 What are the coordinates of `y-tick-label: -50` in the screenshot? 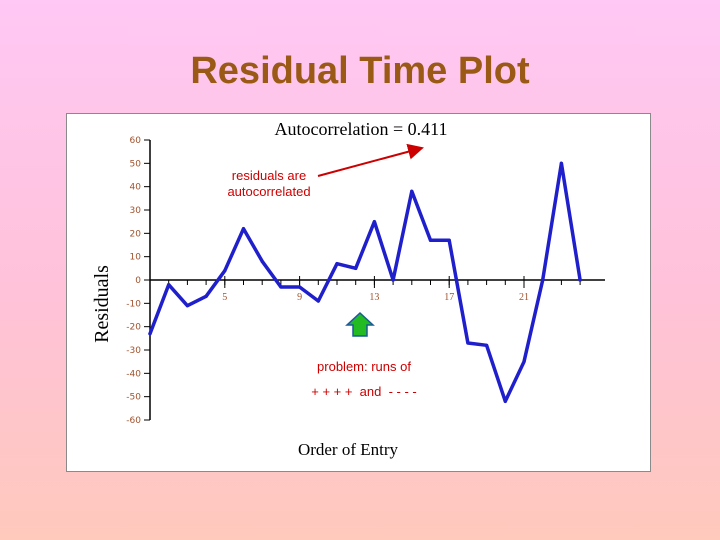 It's located at (133, 398).